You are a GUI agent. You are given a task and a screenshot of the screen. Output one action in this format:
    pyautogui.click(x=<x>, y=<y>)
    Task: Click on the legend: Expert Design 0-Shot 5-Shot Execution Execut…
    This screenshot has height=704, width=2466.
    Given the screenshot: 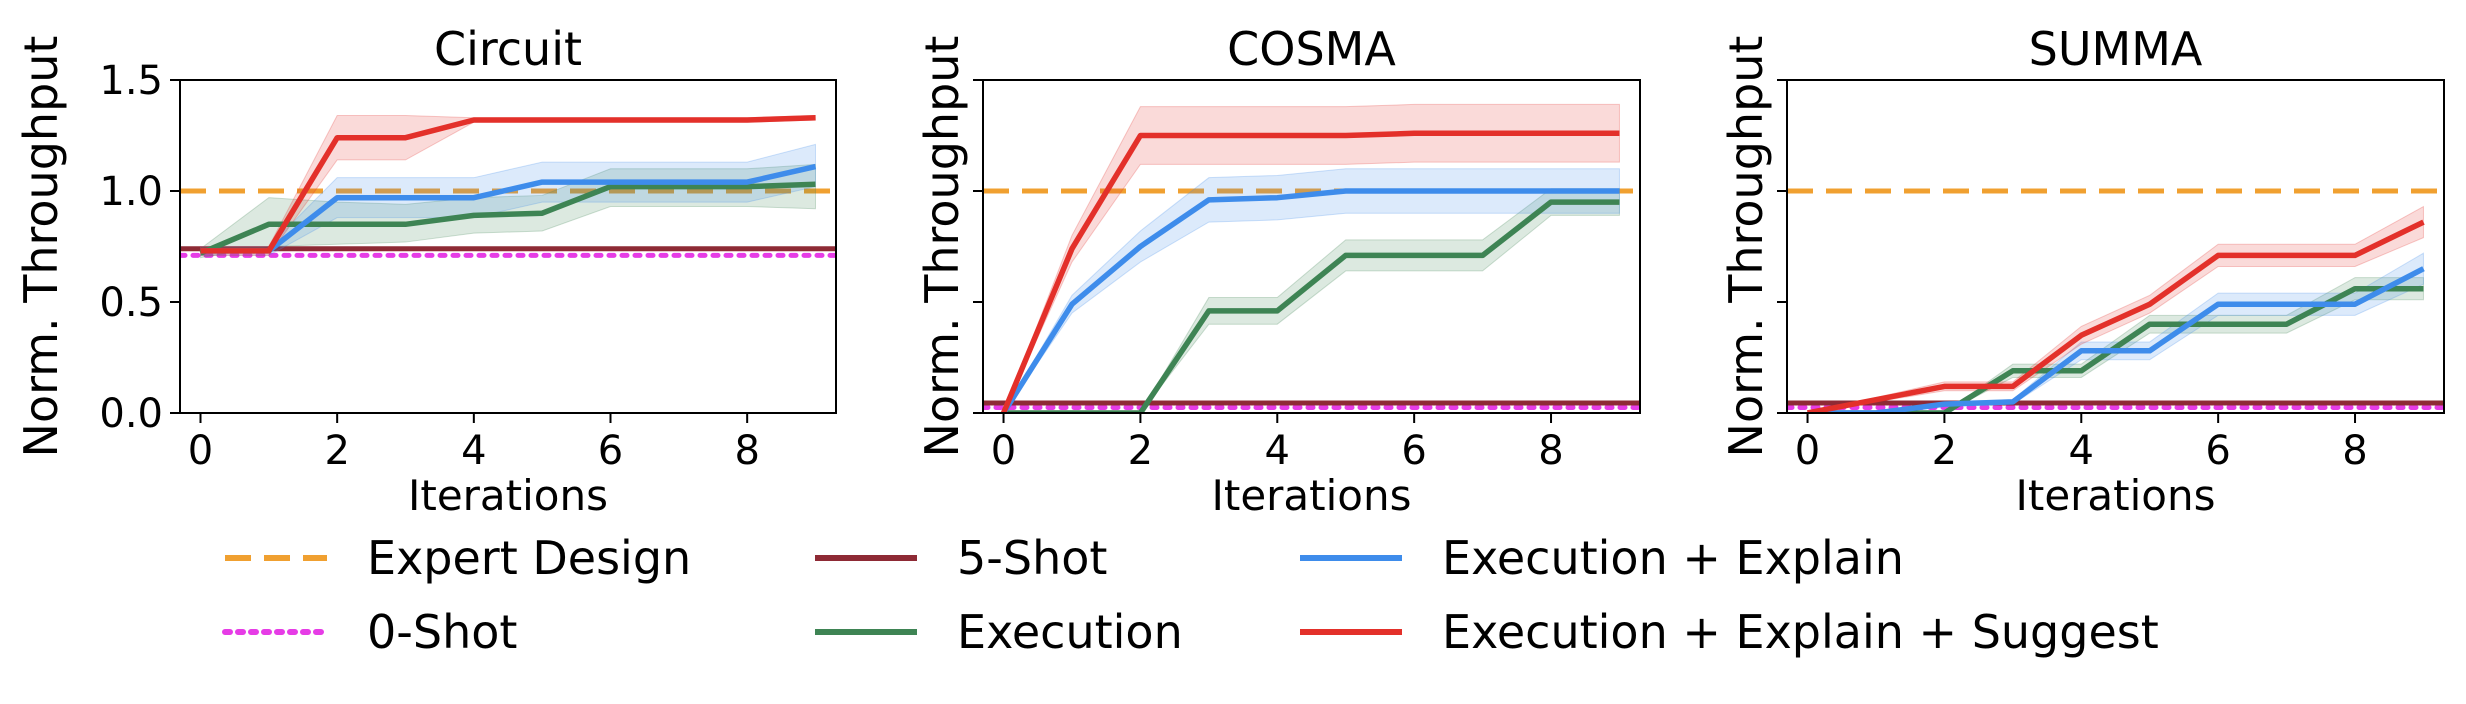 What is the action you would take?
    pyautogui.click(x=1190, y=595)
    